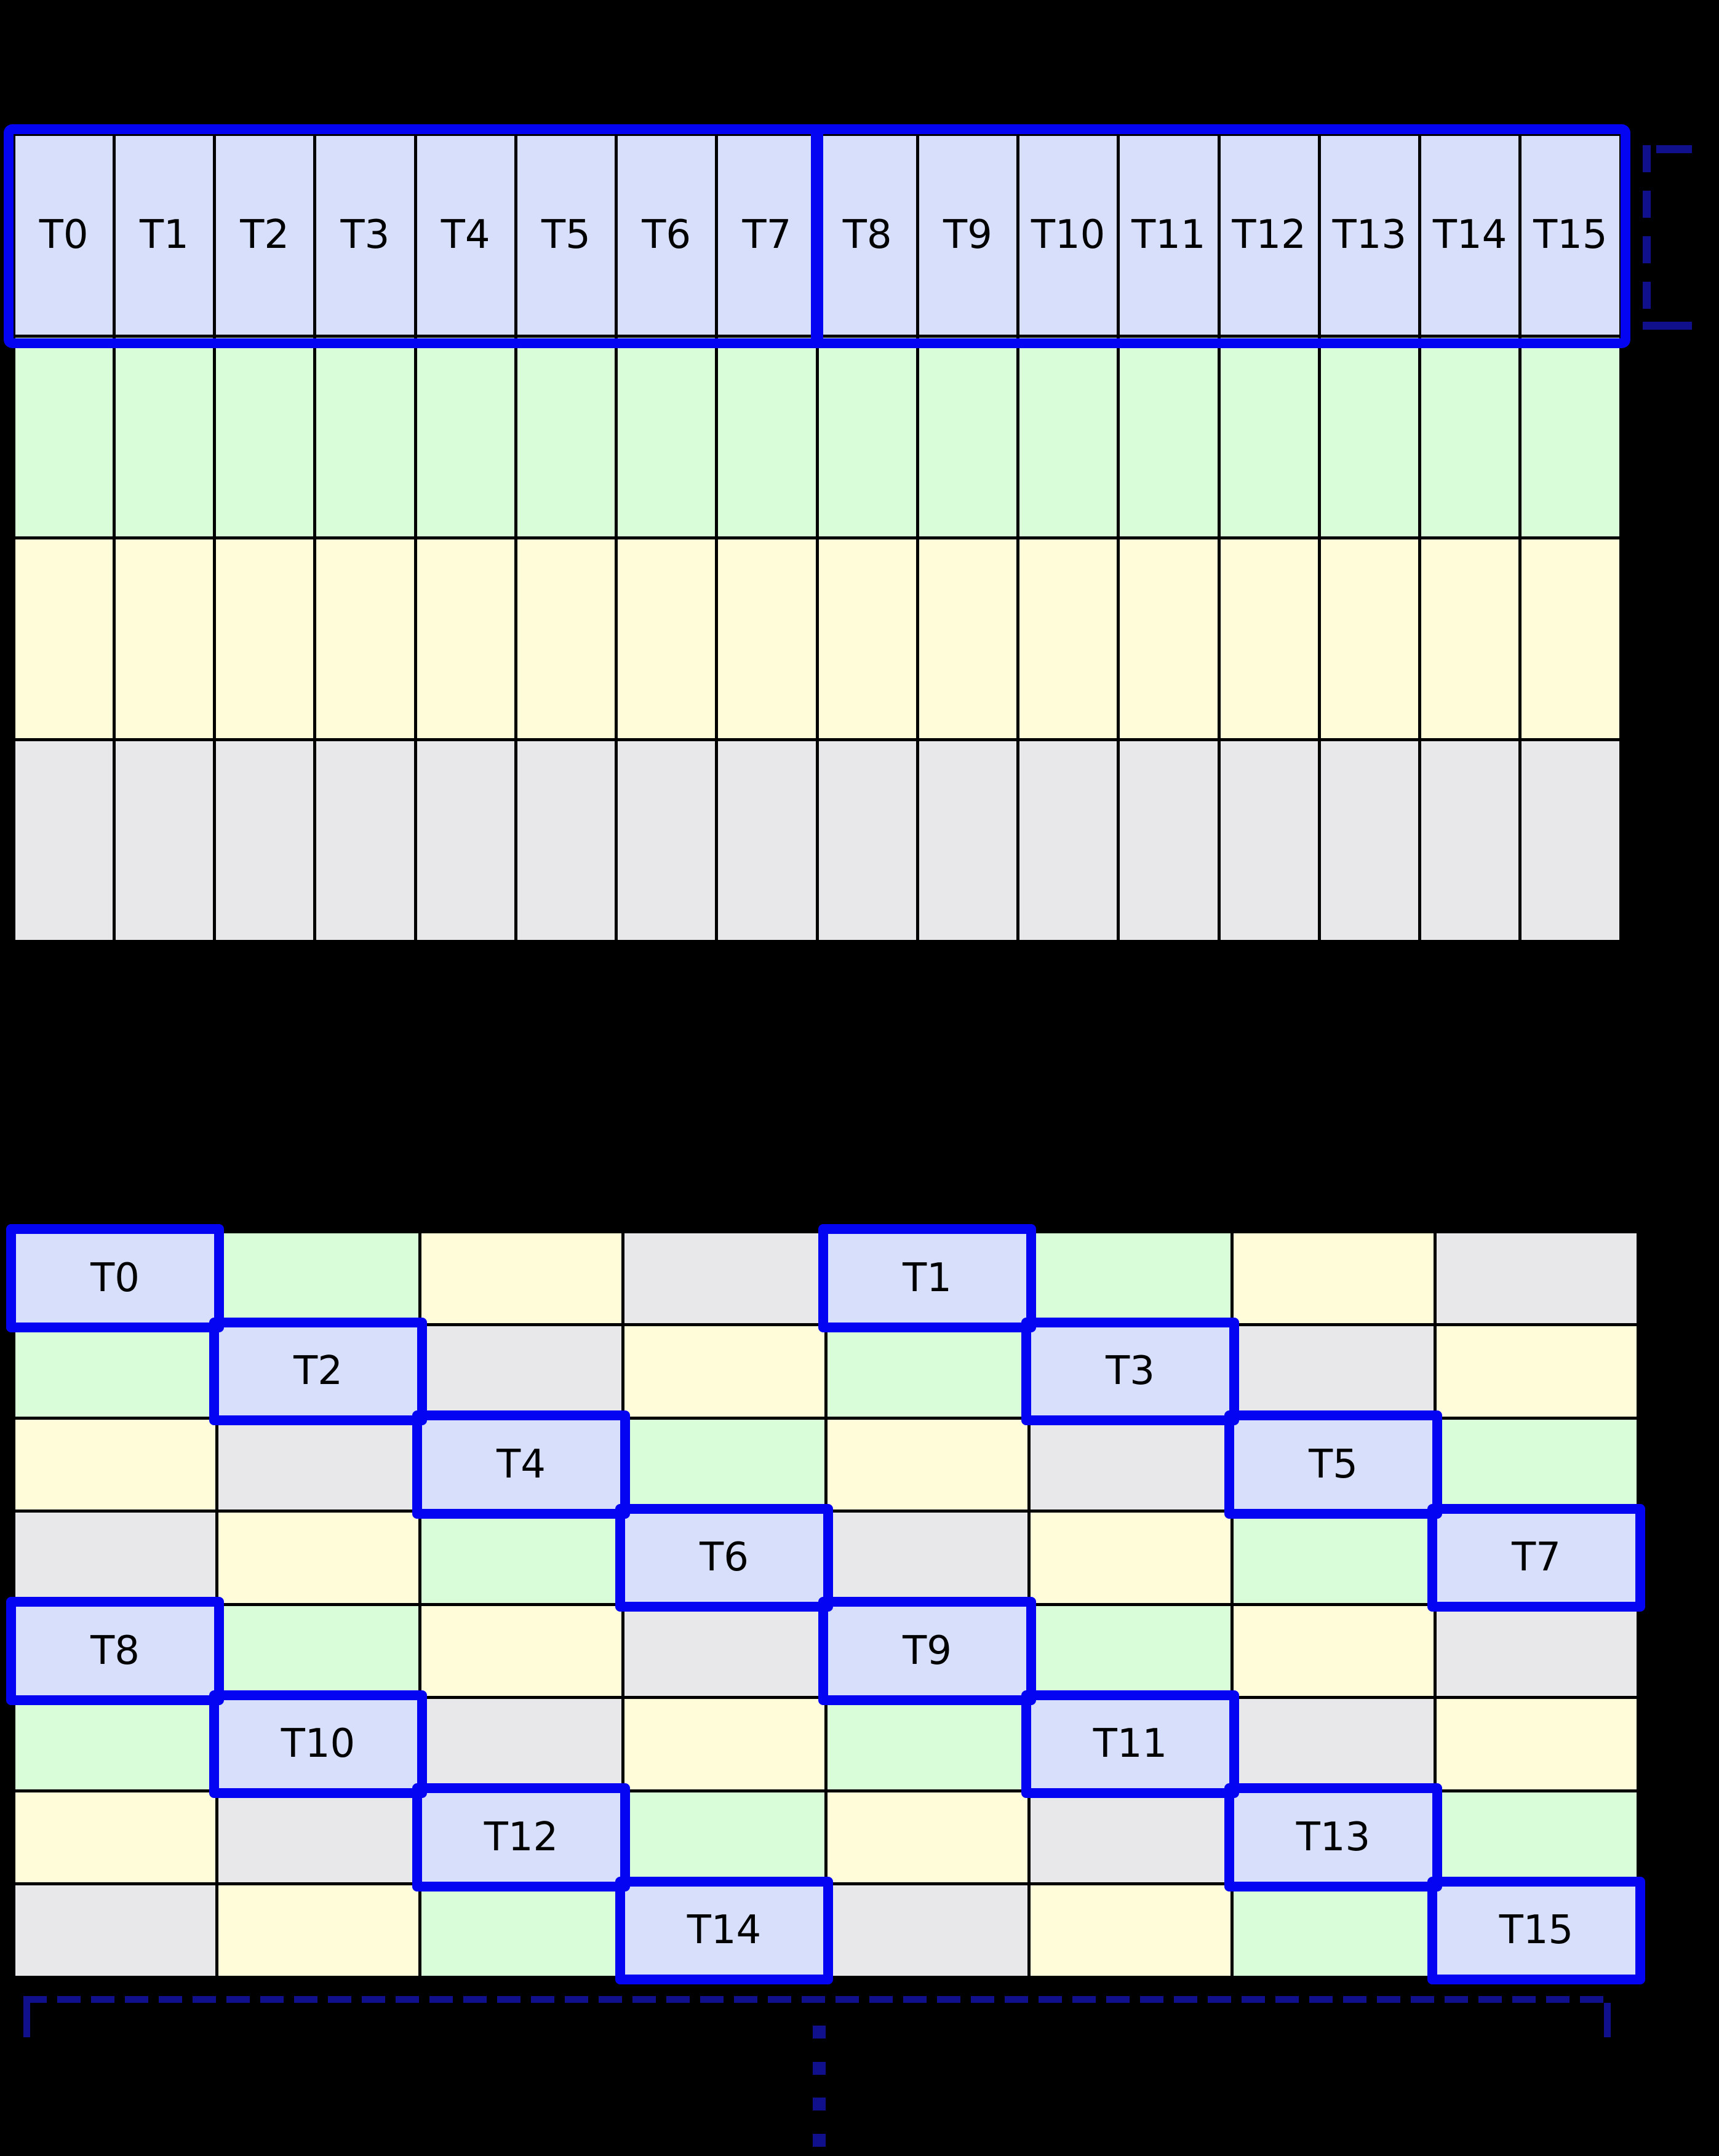 Image resolution: width=1719 pixels, height=2156 pixels. Describe the element at coordinates (566, 235) in the screenshot. I see `thread-cell-T5: T5` at that location.